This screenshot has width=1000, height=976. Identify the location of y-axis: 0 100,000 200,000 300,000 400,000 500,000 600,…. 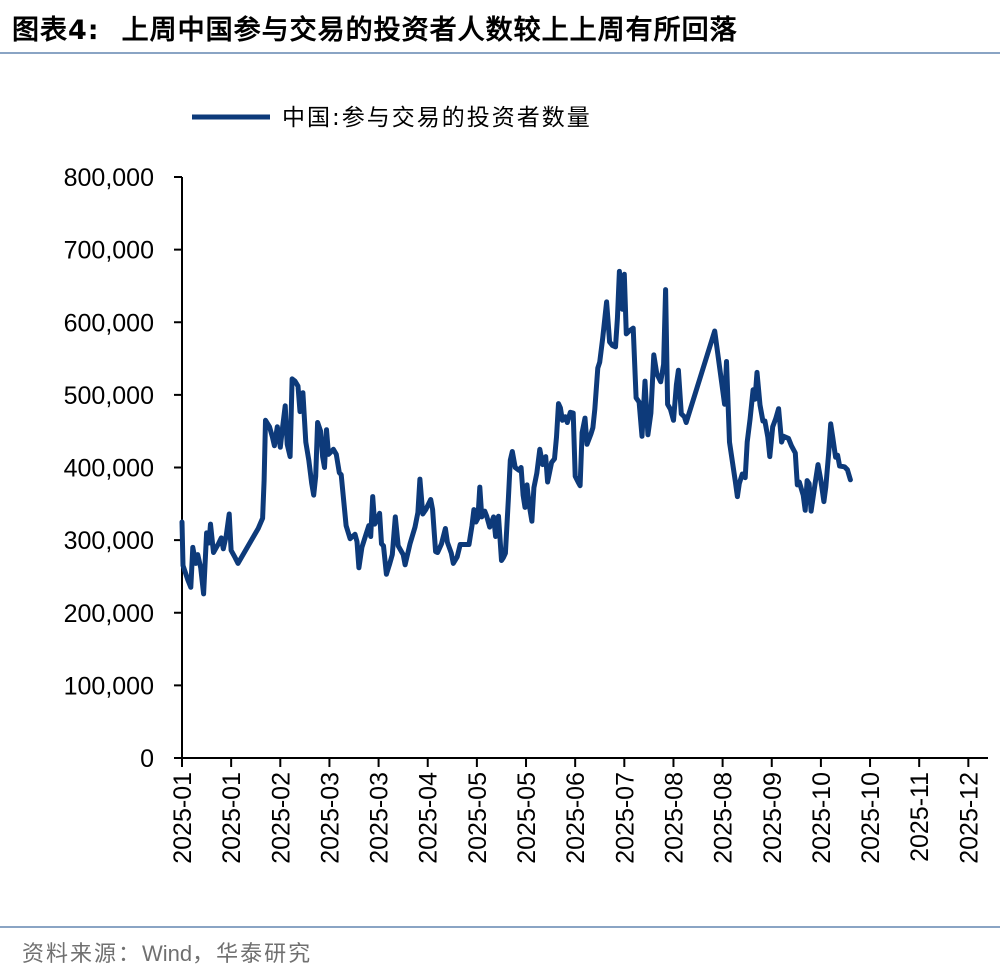
(123, 468).